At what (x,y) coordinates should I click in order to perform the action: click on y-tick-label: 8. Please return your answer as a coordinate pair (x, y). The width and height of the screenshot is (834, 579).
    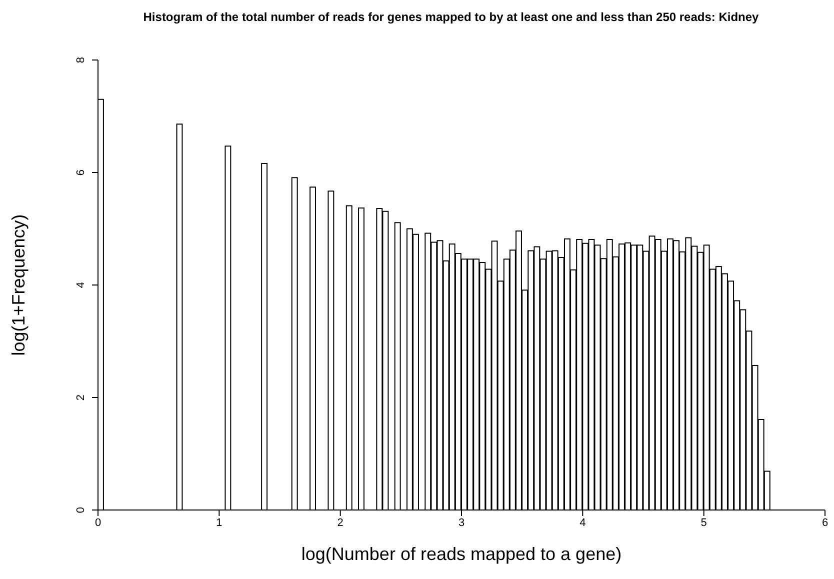
    Looking at the image, I should click on (81, 60).